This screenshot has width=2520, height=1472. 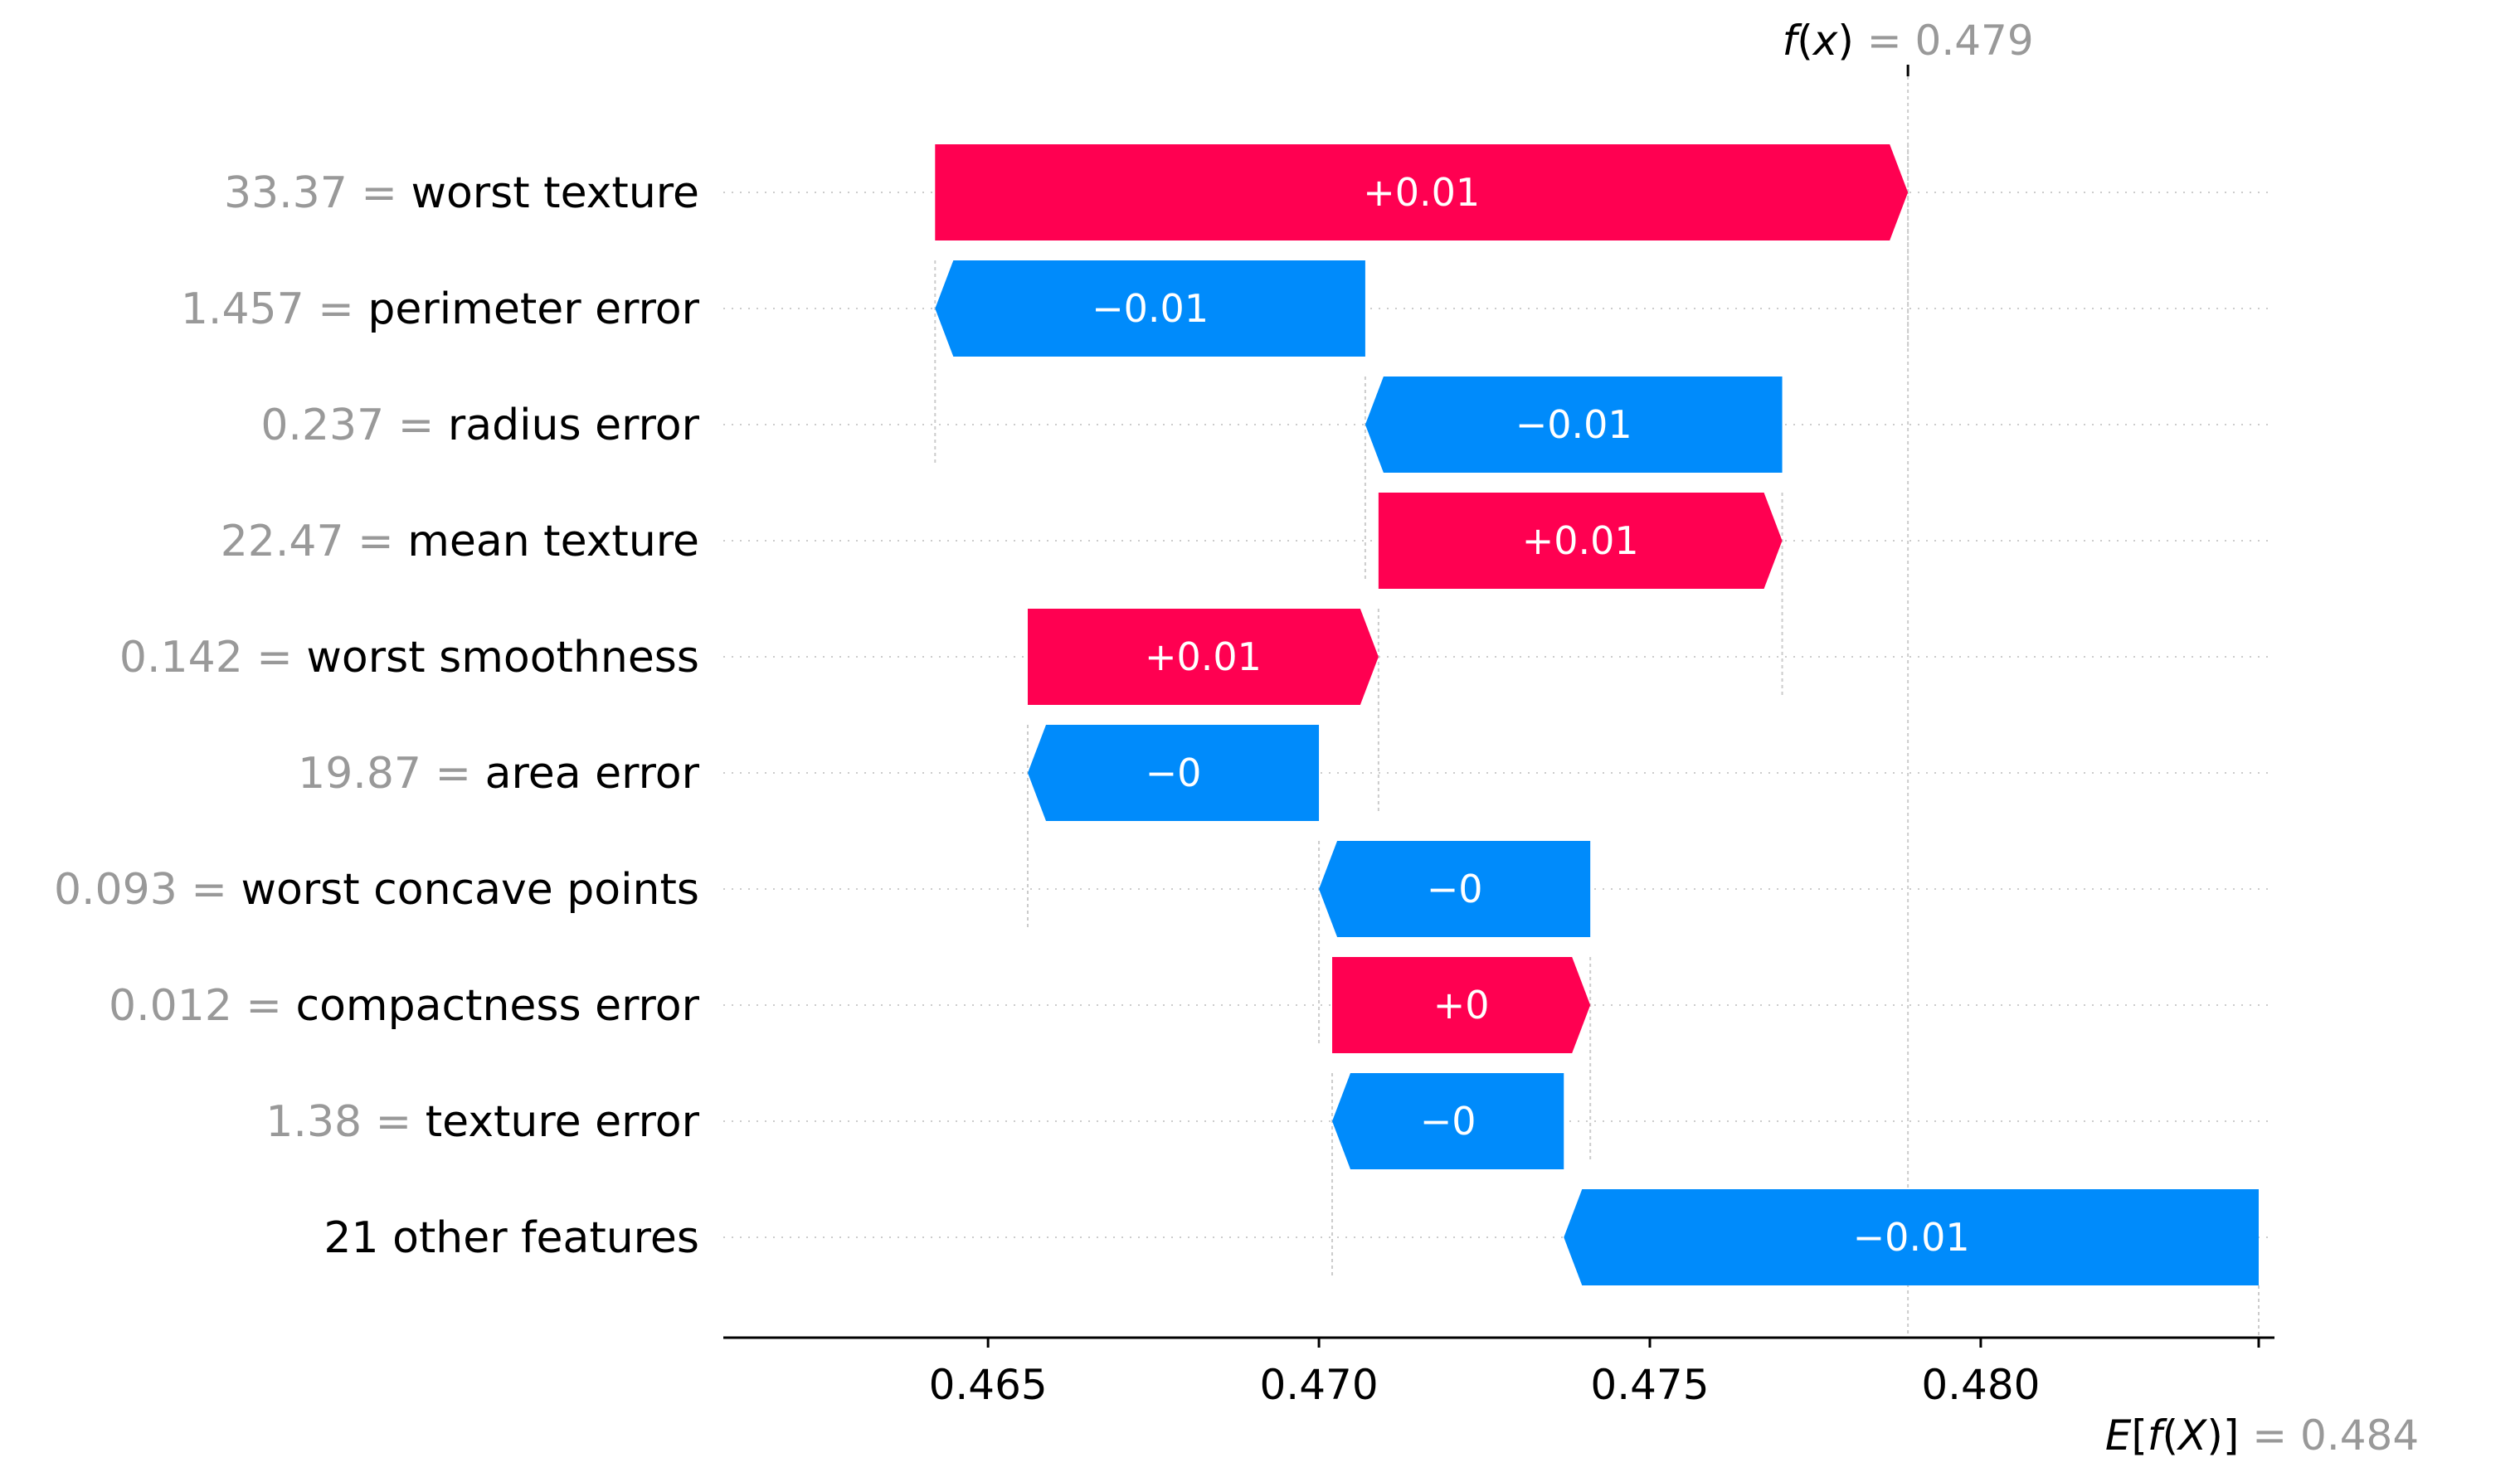 I want to click on feature-name: mean texture, so click(x=553, y=541).